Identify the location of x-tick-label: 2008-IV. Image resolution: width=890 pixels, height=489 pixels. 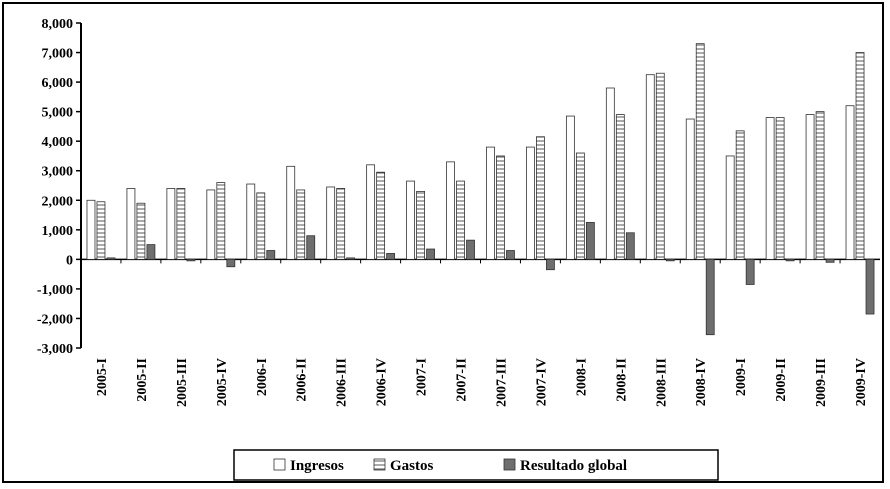
(701, 382).